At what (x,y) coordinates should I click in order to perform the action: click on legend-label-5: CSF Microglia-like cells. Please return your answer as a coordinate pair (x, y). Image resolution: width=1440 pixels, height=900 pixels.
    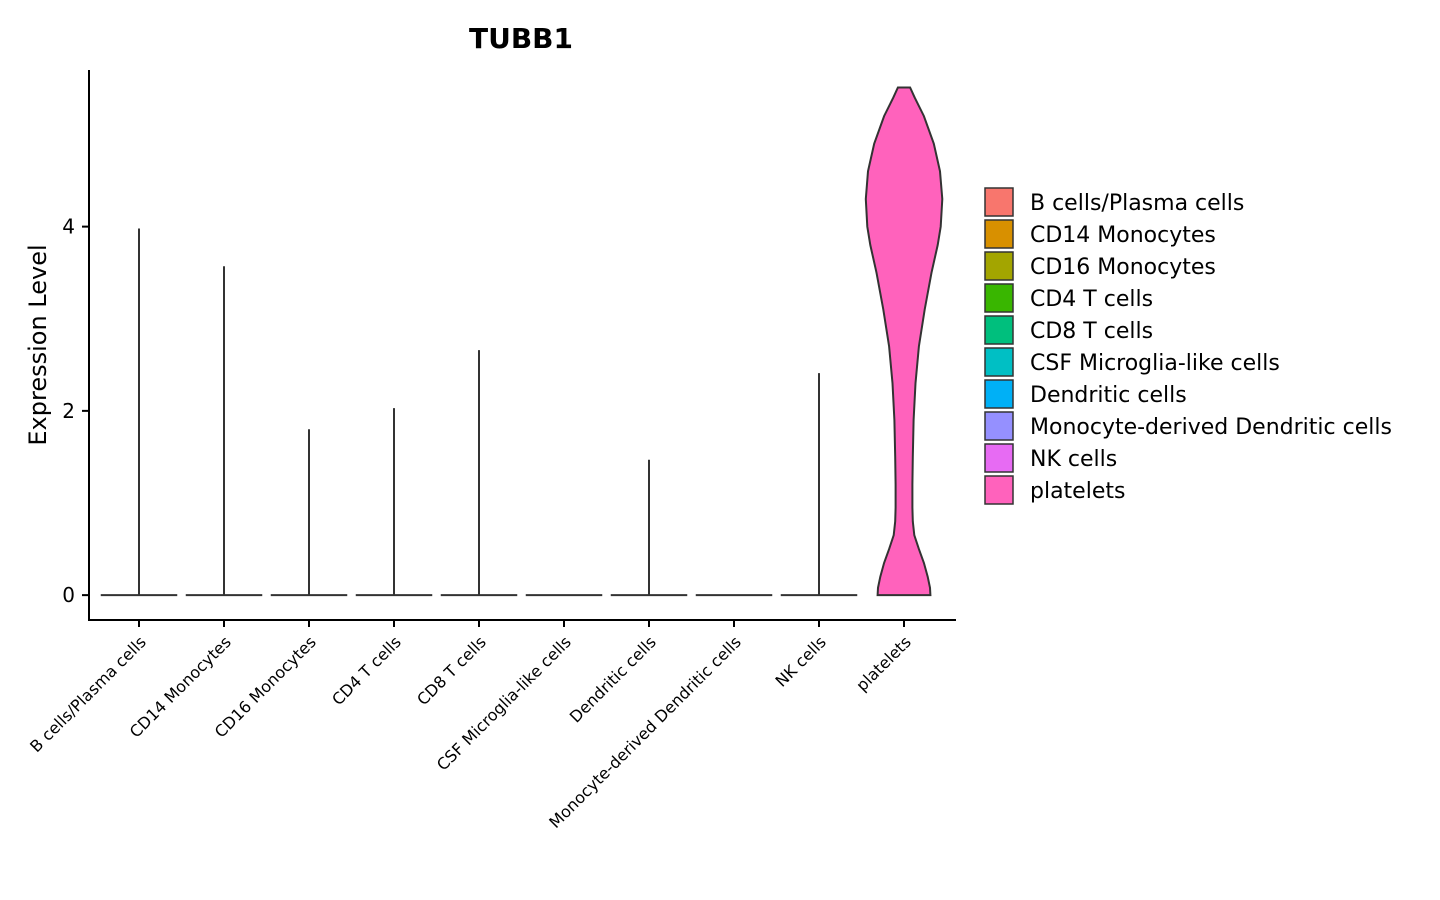
    Looking at the image, I should click on (1155, 363).